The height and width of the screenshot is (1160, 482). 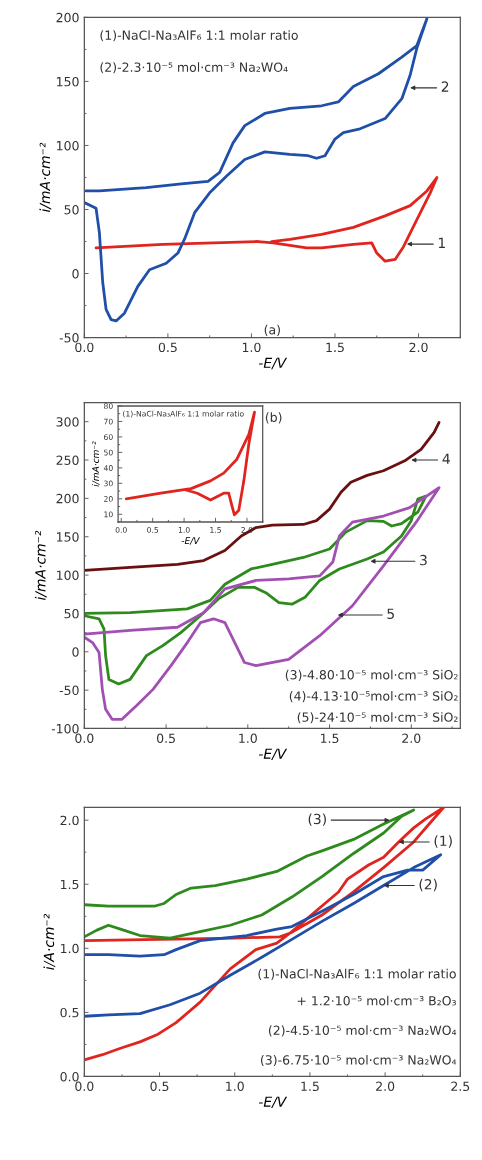 I want to click on y-tick-label: 0.5, so click(x=69, y=1012).